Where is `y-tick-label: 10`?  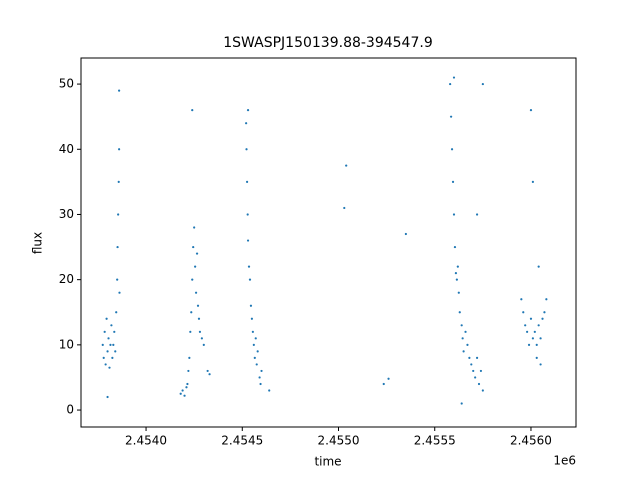 y-tick-label: 10 is located at coordinates (66, 344).